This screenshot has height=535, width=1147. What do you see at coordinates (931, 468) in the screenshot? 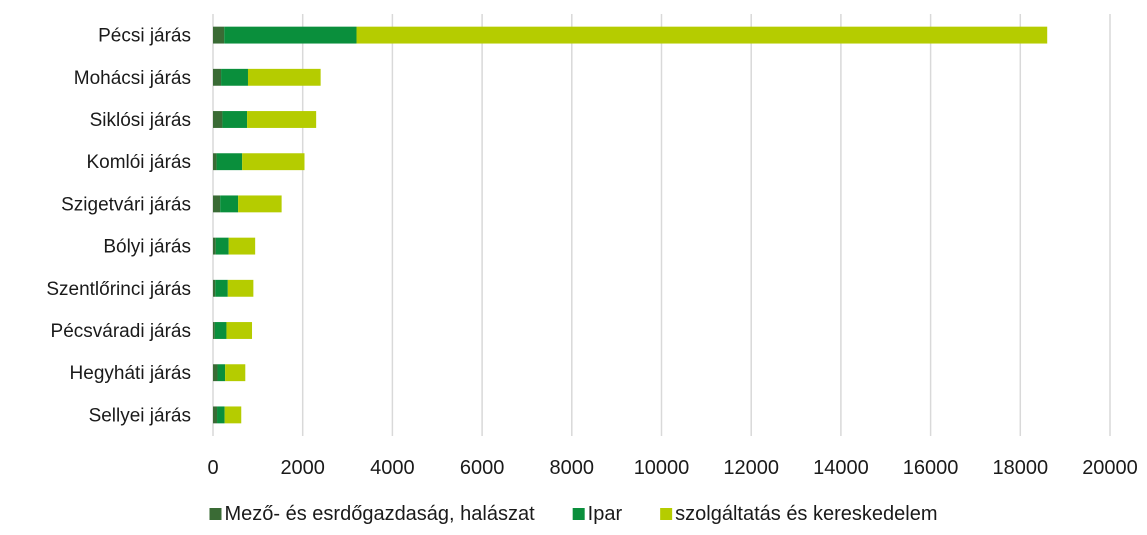
I see `x-tick-label: 16000` at bounding box center [931, 468].